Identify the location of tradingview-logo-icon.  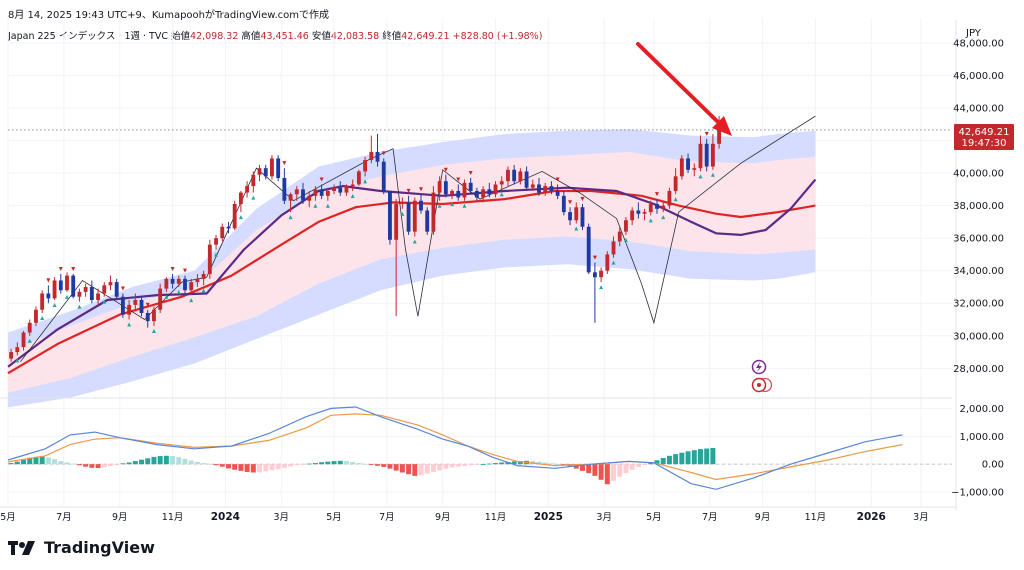
(21, 547).